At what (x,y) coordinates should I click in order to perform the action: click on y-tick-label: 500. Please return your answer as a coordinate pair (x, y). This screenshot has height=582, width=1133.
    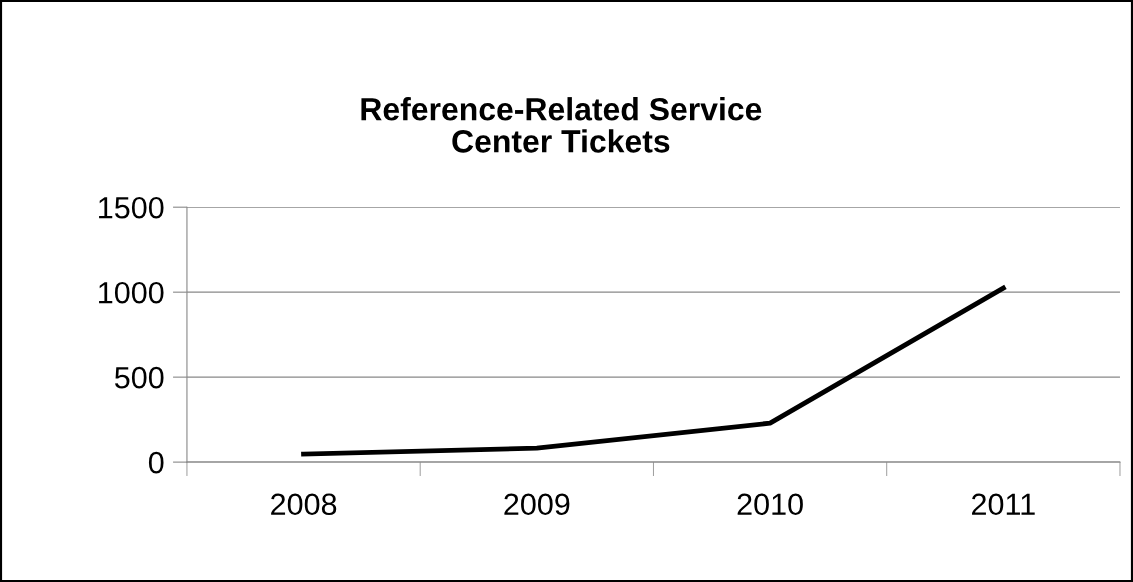
    Looking at the image, I should click on (139, 377).